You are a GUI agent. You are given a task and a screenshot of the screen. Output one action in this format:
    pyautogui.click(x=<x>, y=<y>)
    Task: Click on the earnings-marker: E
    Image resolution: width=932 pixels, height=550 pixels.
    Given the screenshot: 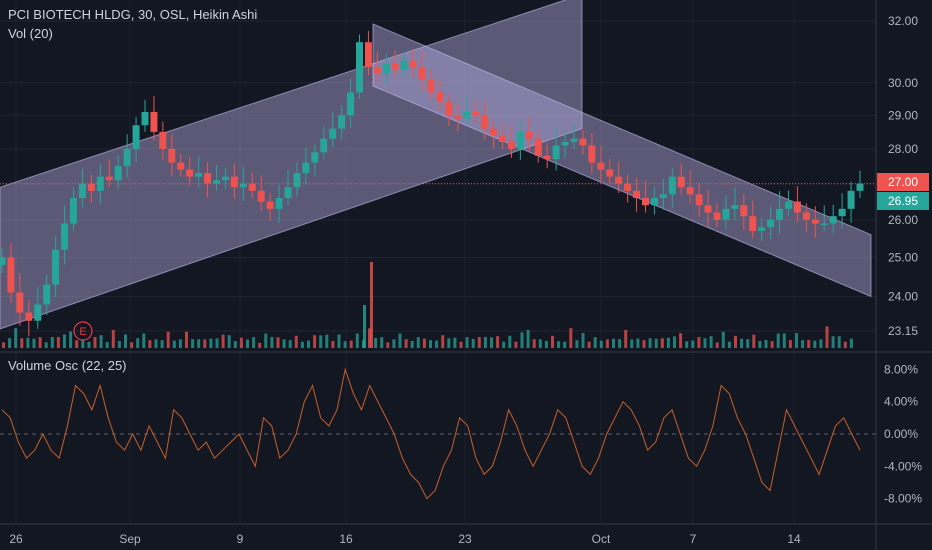 What is the action you would take?
    pyautogui.click(x=83, y=331)
    